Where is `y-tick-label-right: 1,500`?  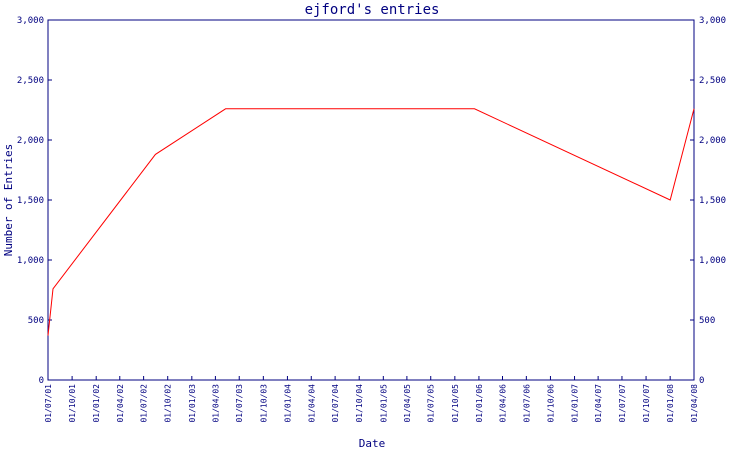
y-tick-label-right: 1,500 is located at coordinates (712, 201).